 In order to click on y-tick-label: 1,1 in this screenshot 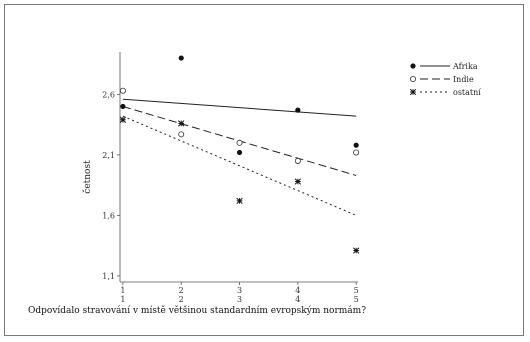, I will do `click(108, 276)`.